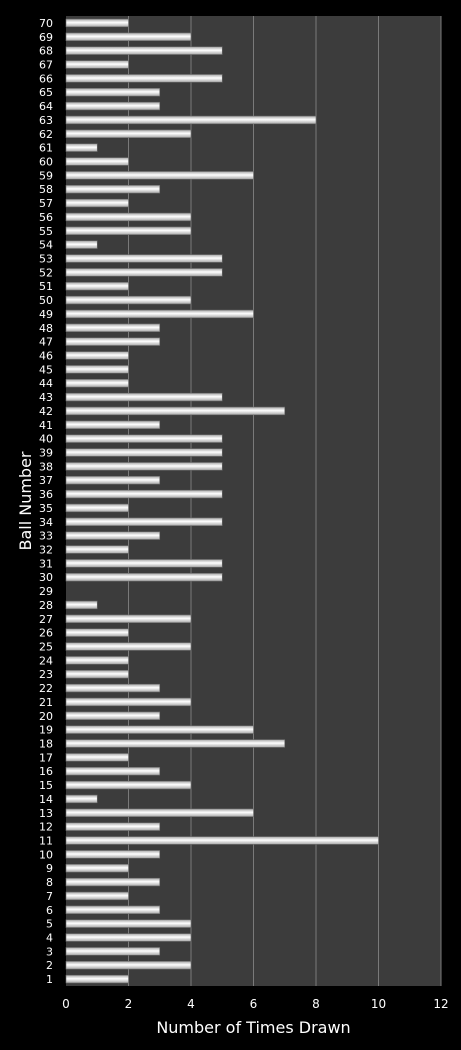  What do you see at coordinates (46, 660) in the screenshot?
I see `y-tick-label: 24` at bounding box center [46, 660].